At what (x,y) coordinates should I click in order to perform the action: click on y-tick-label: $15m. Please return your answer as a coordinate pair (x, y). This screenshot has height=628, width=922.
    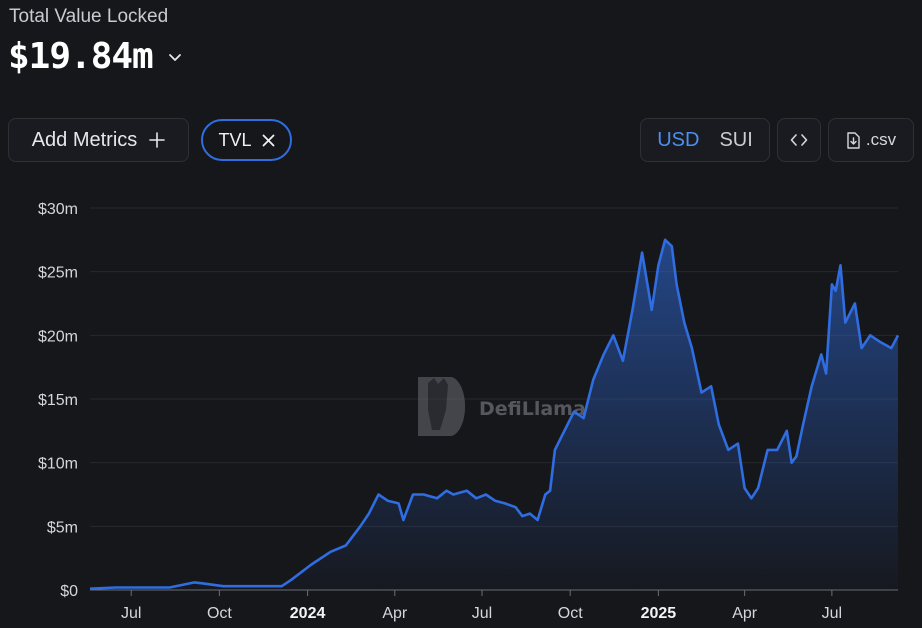
    Looking at the image, I should click on (58, 400).